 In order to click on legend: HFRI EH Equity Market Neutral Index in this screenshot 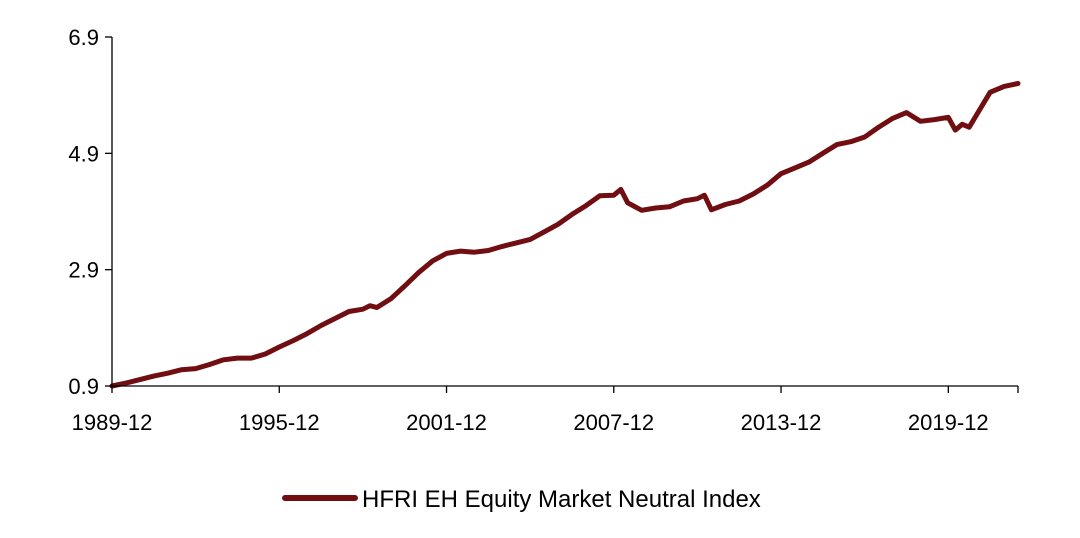, I will do `click(521, 499)`.